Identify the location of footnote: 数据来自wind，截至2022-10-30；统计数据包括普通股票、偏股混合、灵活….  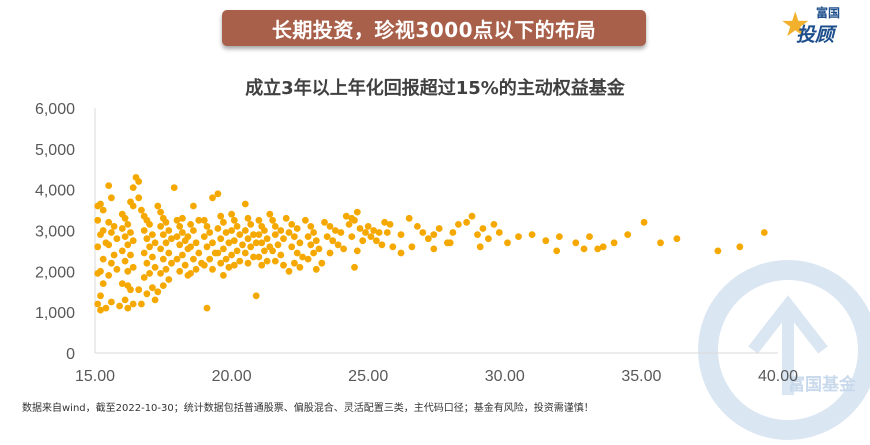
(308, 408).